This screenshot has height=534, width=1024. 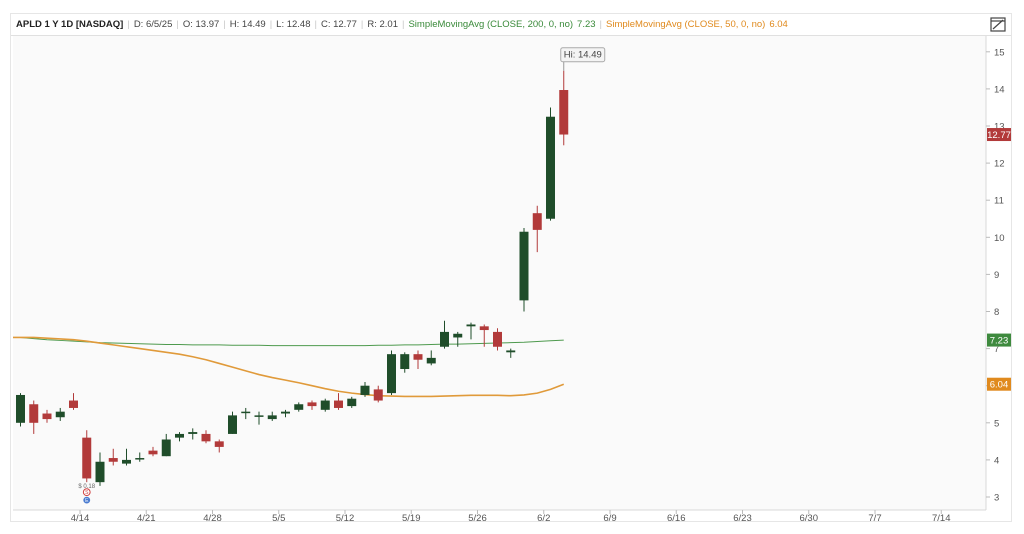 What do you see at coordinates (586, 24) in the screenshot?
I see `sma200-value: 7.23` at bounding box center [586, 24].